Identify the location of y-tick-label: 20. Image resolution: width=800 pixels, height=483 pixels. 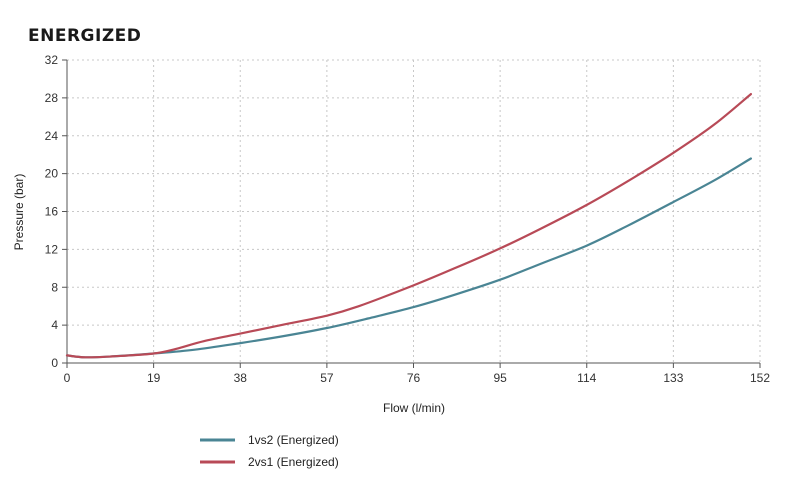
(52, 174).